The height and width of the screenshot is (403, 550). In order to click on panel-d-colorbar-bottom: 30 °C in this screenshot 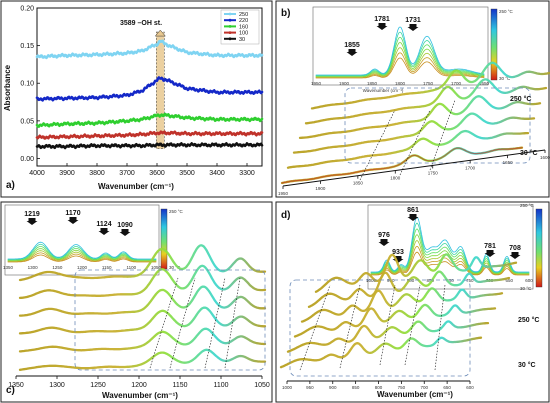, I will do `click(526, 288)`.